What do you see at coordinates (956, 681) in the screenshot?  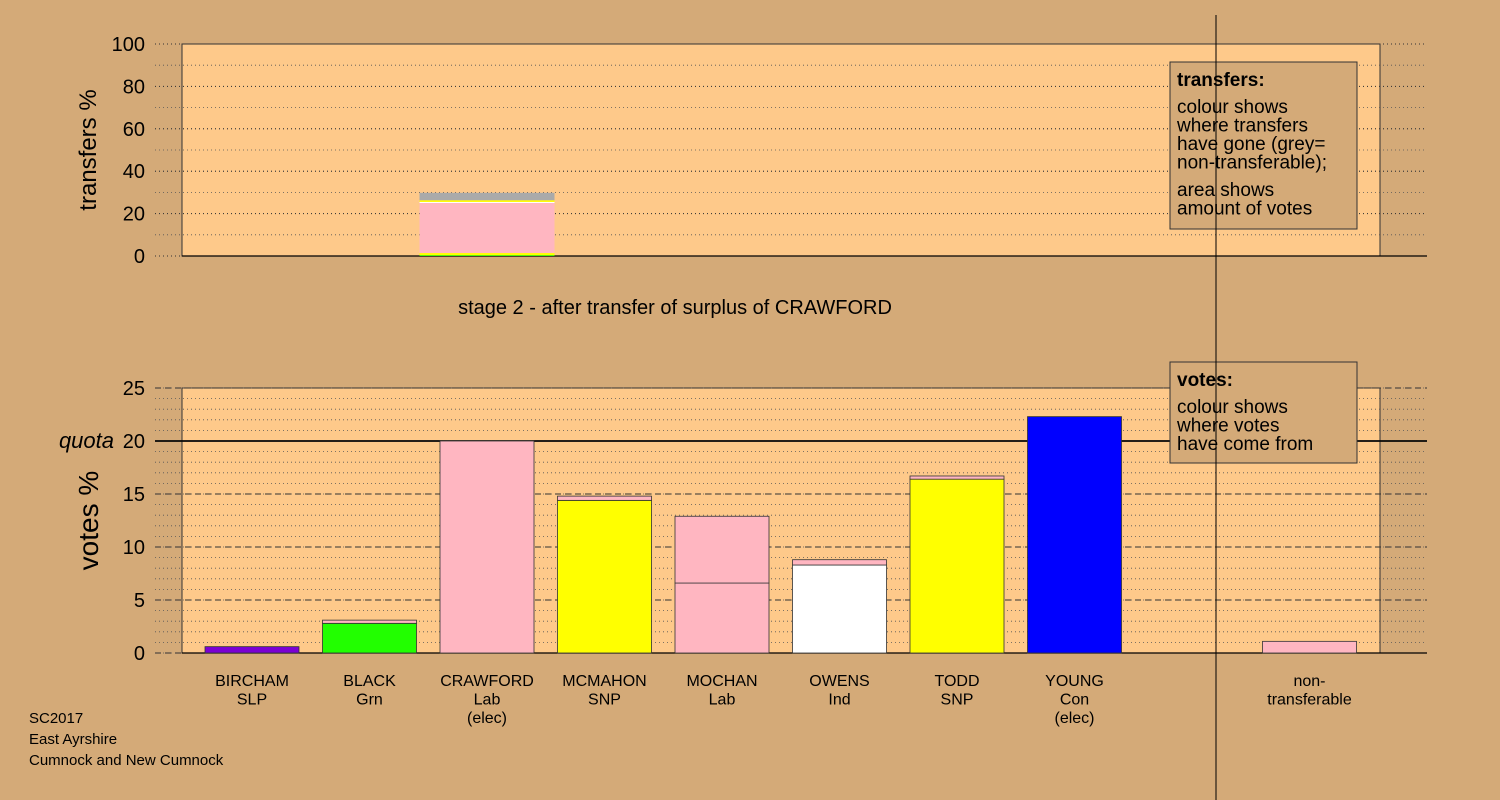 I see `category-label: TODD` at bounding box center [956, 681].